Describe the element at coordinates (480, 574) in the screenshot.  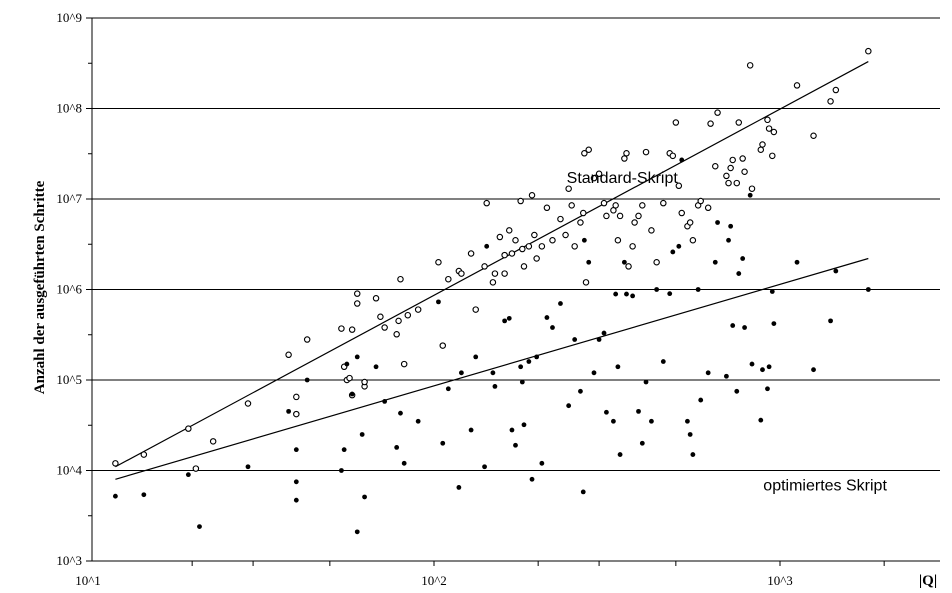
I see `x-ticks: 10^1 10^2 10^3` at that location.